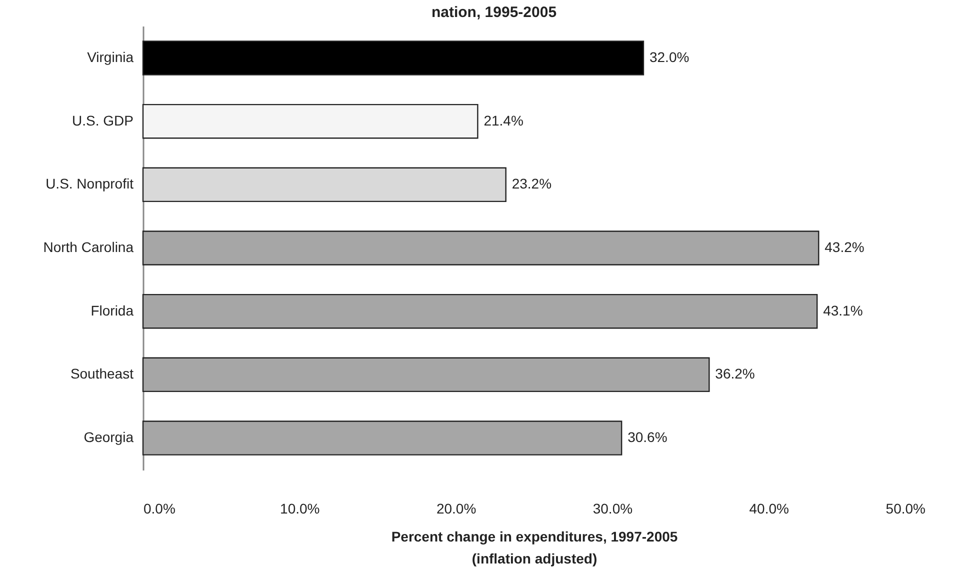 The height and width of the screenshot is (579, 964). I want to click on y-tick-label: Virginia, so click(110, 56).